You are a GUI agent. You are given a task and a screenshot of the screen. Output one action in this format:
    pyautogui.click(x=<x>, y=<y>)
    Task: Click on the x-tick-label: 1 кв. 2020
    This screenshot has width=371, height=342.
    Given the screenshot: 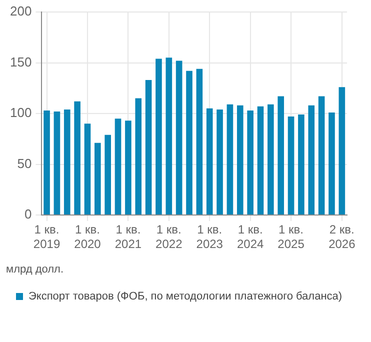 What is the action you would take?
    pyautogui.click(x=88, y=236)
    